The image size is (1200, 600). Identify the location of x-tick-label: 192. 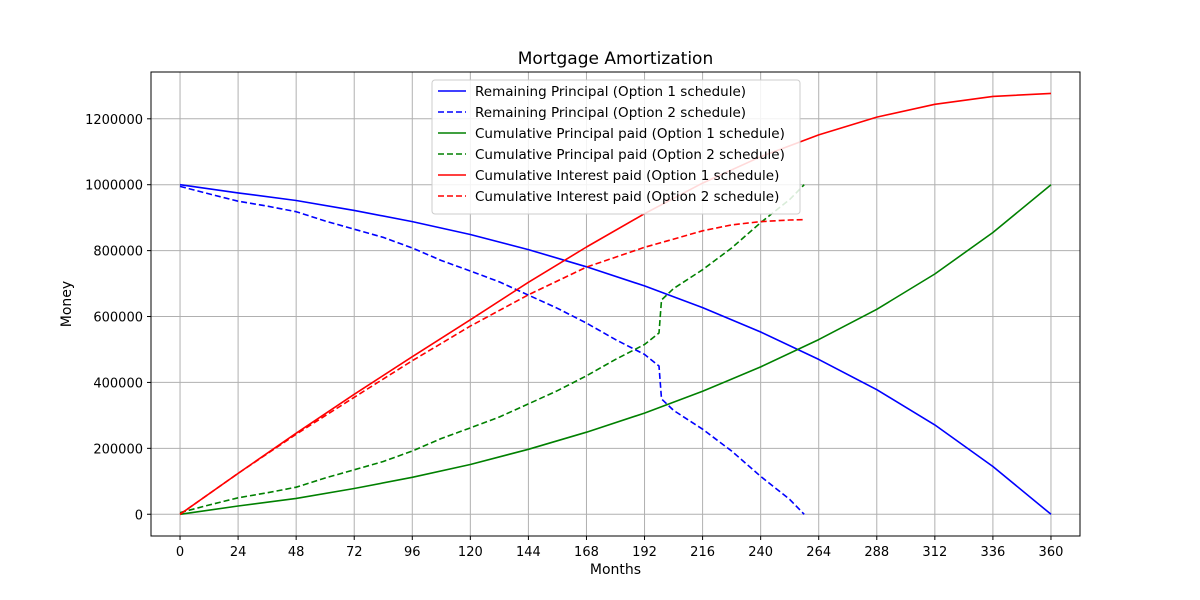
(644, 552).